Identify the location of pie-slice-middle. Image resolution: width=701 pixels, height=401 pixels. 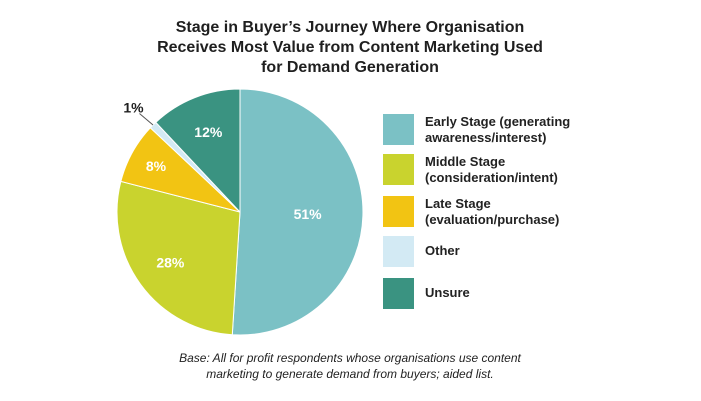
(178, 258).